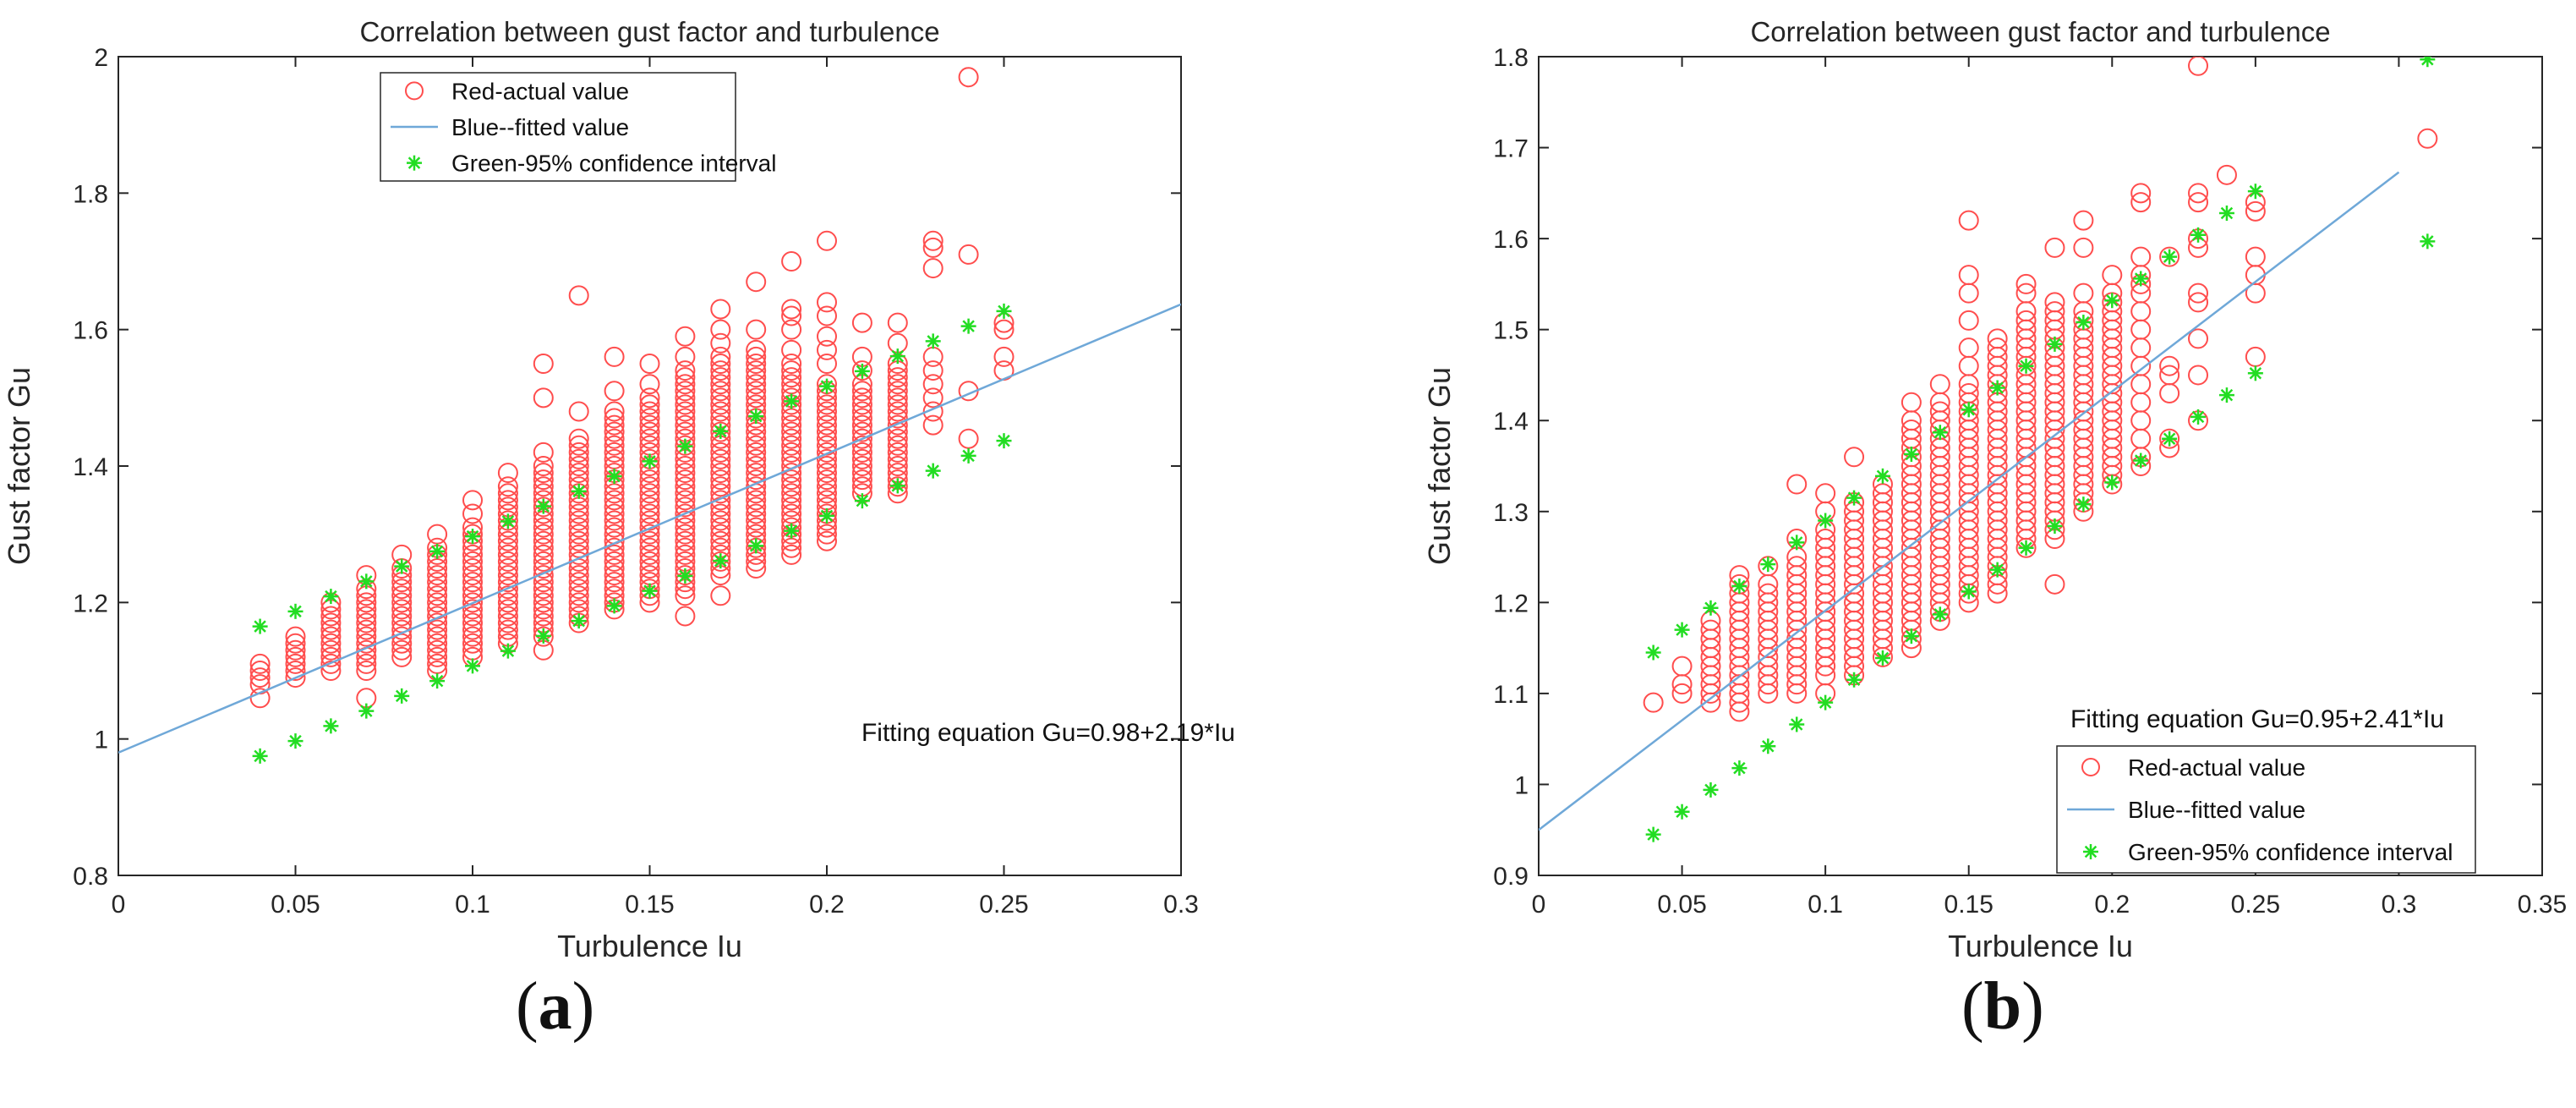  Describe the element at coordinates (1511, 877) in the screenshot. I see `y-tick-label: 0.9` at that location.